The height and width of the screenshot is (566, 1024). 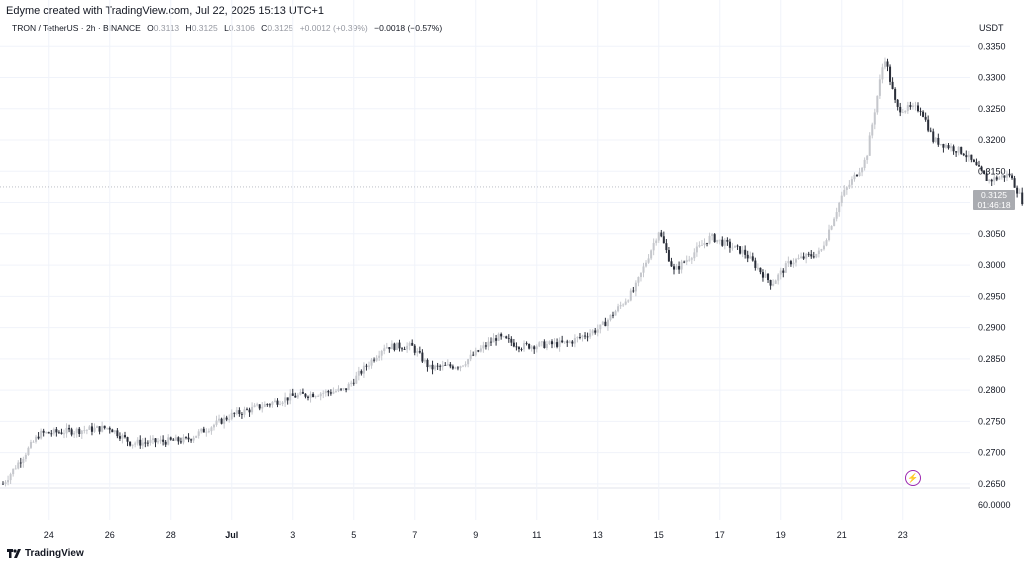 I want to click on tradingview-brand: TradingView, so click(x=45, y=553).